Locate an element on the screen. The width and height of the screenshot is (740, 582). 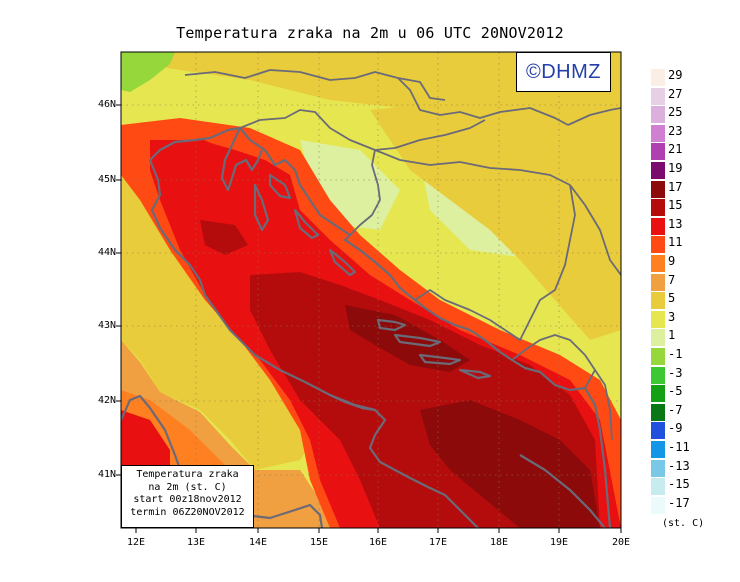
serbia-border is located at coordinates (595, 230).